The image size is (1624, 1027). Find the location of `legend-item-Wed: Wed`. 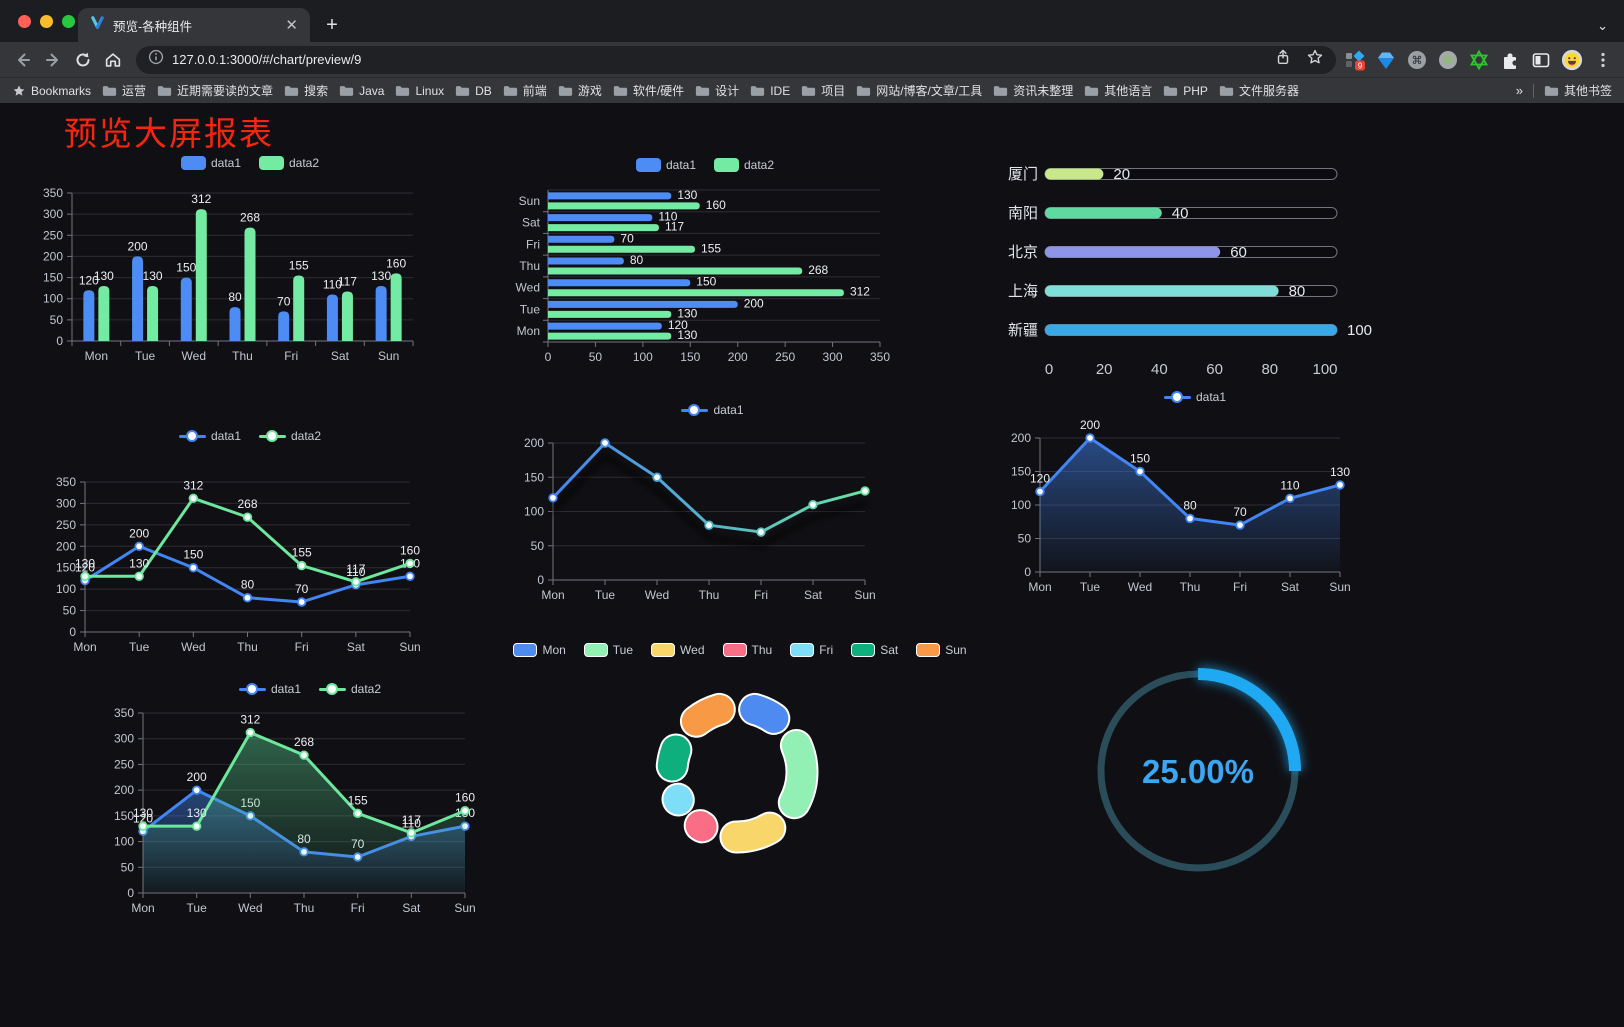

legend-item-Wed: Wed is located at coordinates (678, 650).